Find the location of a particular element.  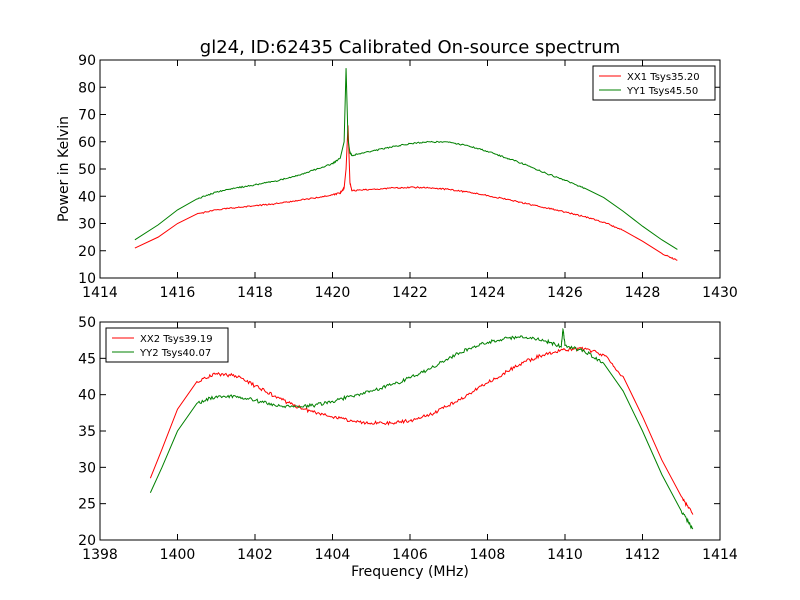

x-tick-label: 1422 is located at coordinates (410, 293).